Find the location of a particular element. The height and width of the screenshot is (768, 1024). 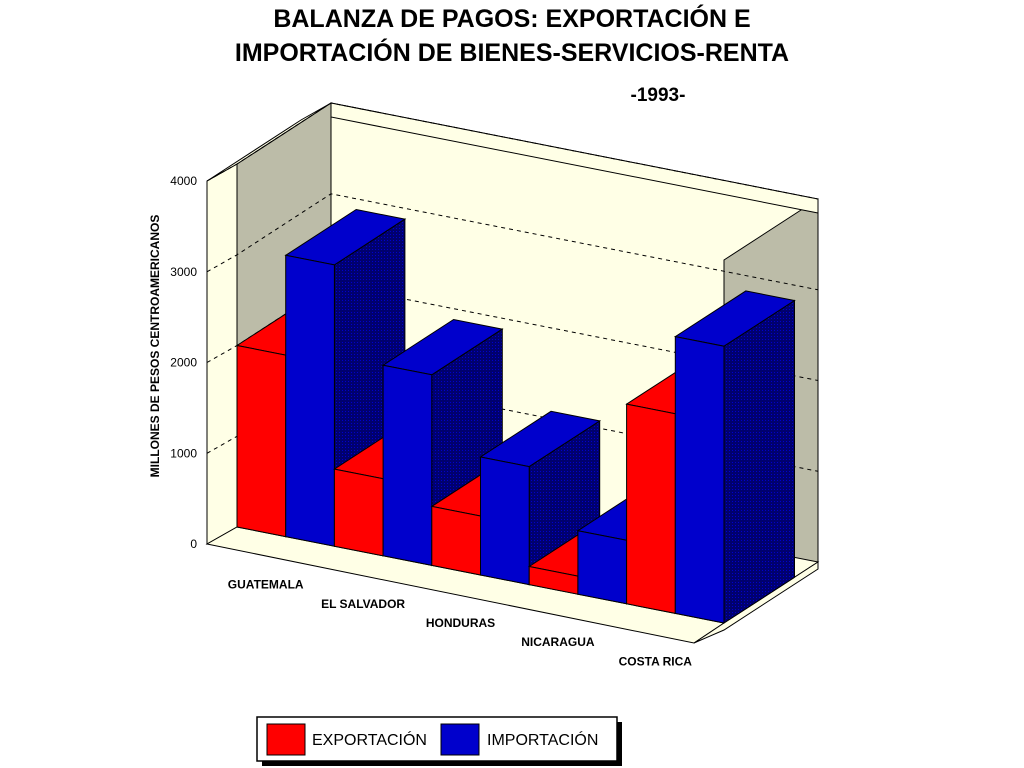

legend-label-importacion: IMPORTACIÓN is located at coordinates (542, 739).